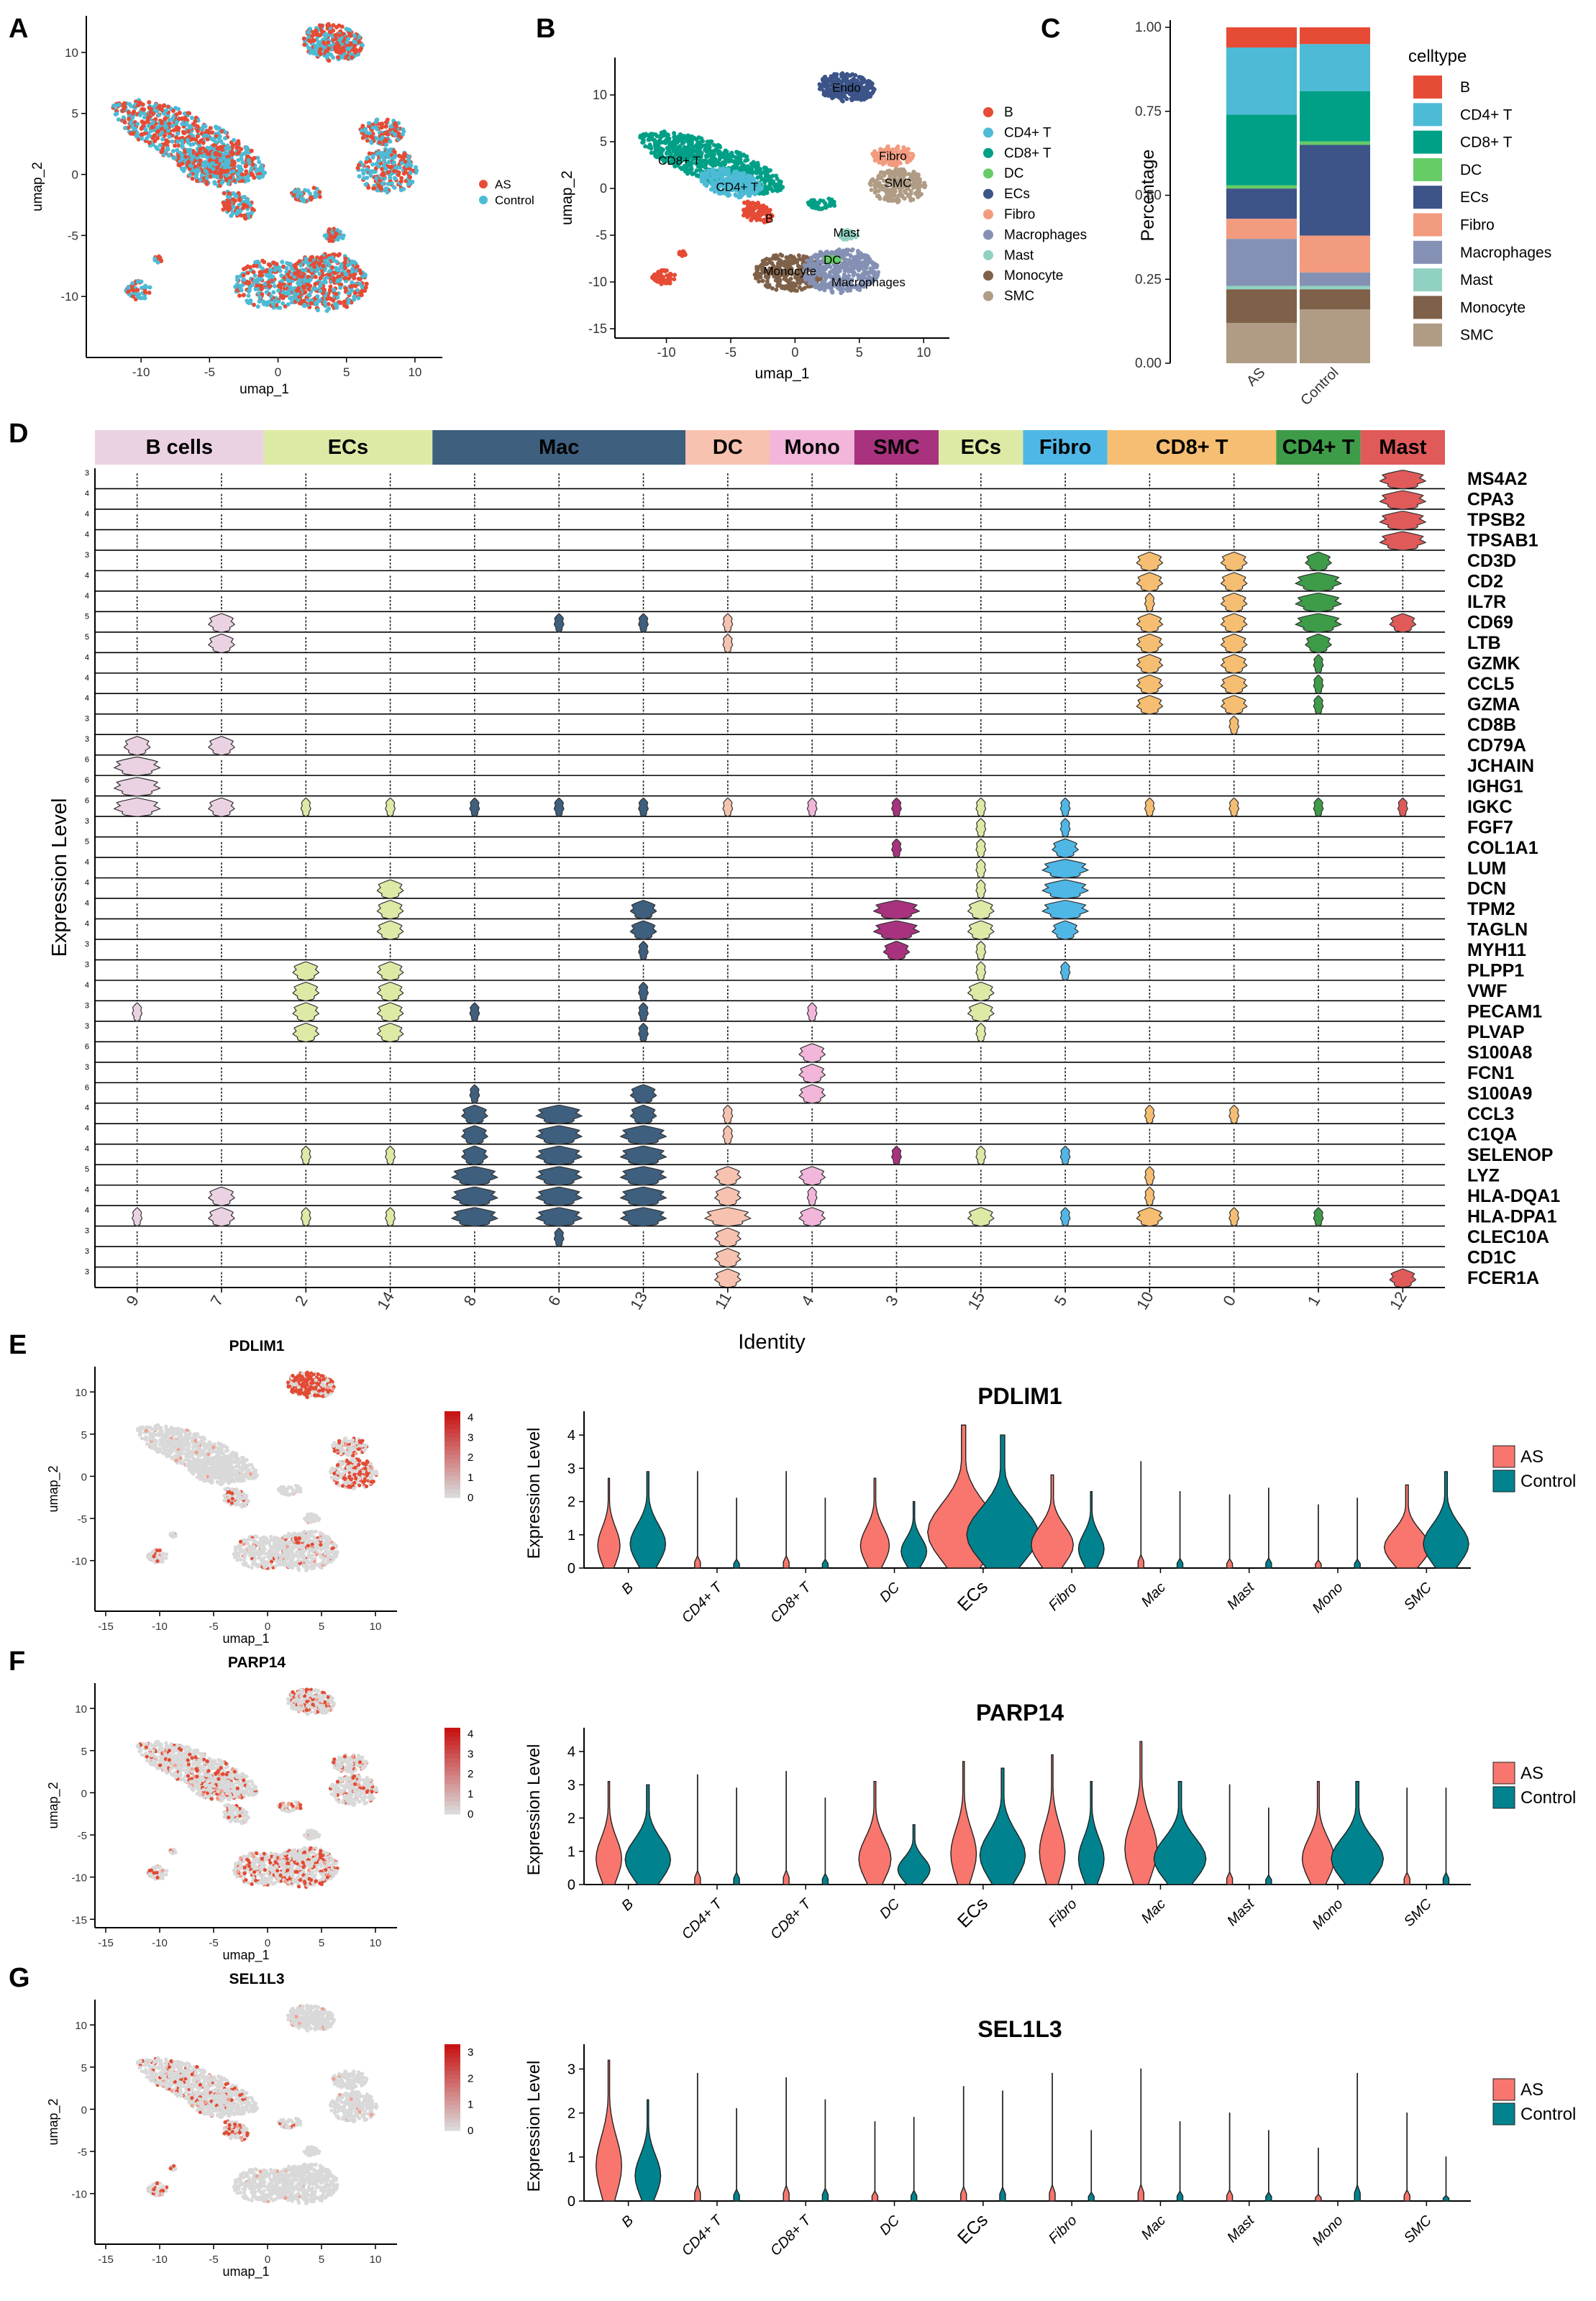 The width and height of the screenshot is (1596, 2301). What do you see at coordinates (37, 186) in the screenshot?
I see `y-axis-title: umap_2` at bounding box center [37, 186].